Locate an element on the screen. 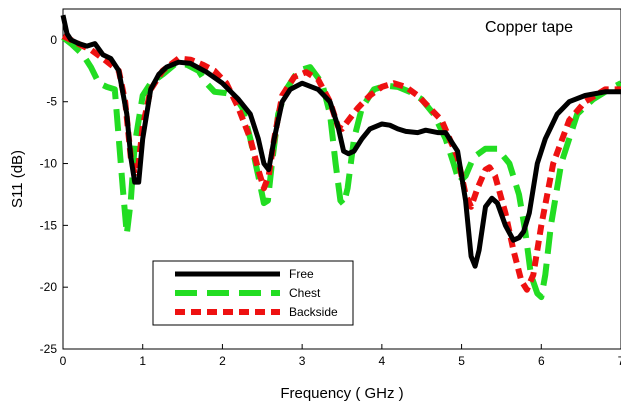 The width and height of the screenshot is (621, 404). y-tick-label: -25 is located at coordinates (49, 349).